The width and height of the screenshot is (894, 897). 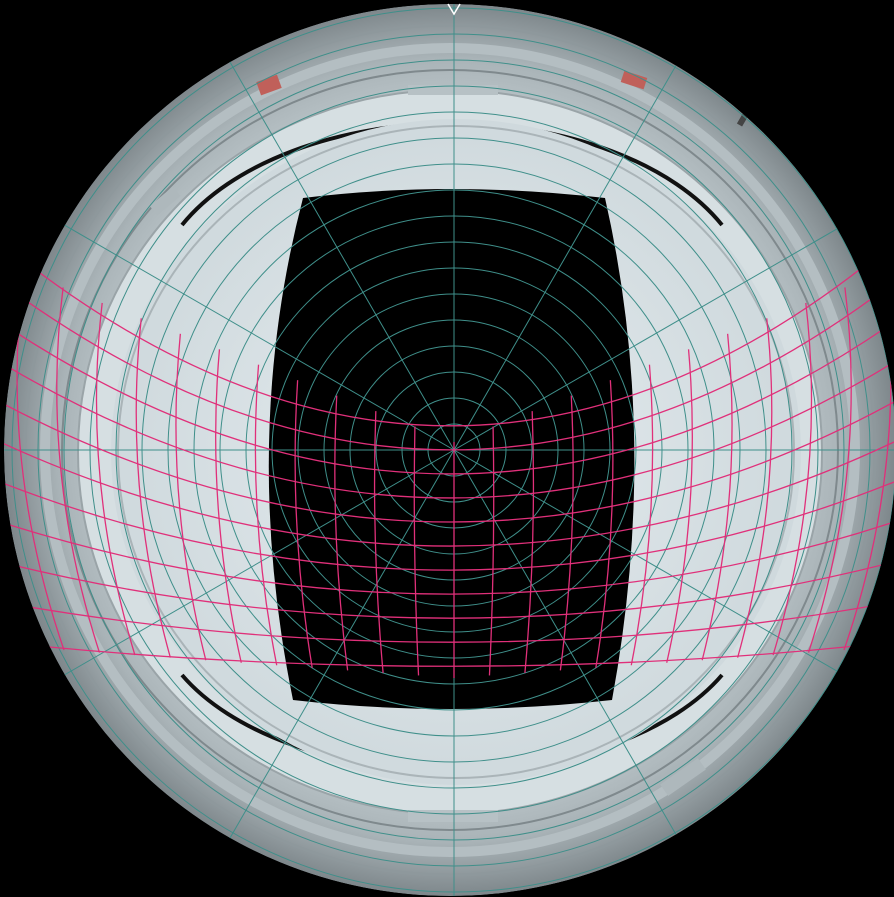 I want to click on red-marker-left, so click(x=269, y=85).